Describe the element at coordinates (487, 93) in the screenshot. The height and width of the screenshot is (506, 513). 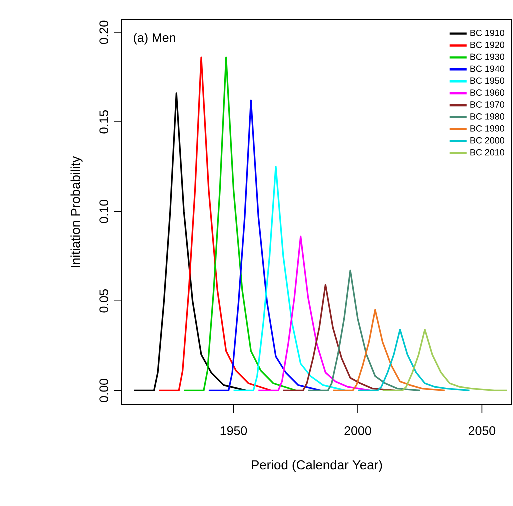
I see `legend-label: BC 1960` at that location.